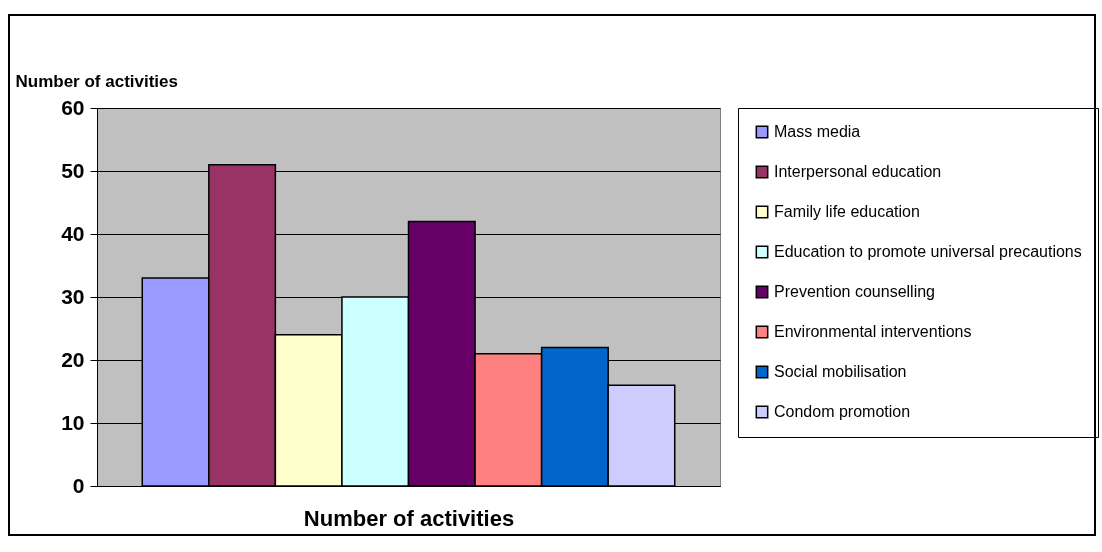 Image resolution: width=1102 pixels, height=552 pixels. What do you see at coordinates (842, 411) in the screenshot?
I see `legend-label: Condom promotion` at bounding box center [842, 411].